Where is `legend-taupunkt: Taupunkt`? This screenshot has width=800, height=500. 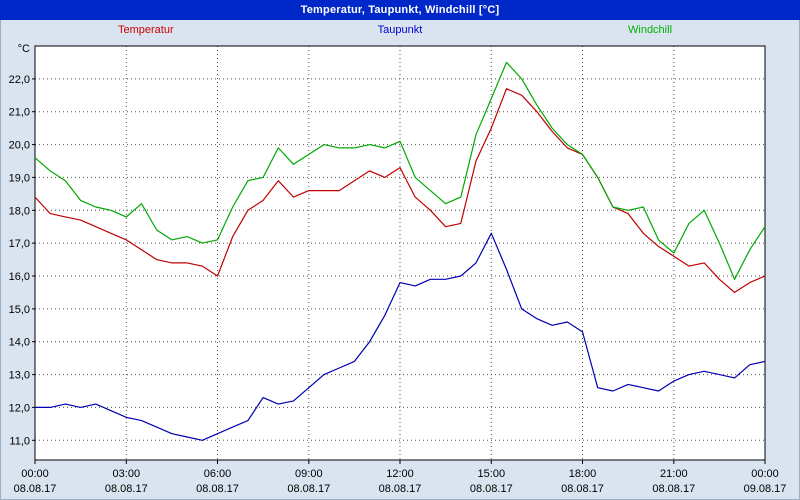 legend-taupunkt: Taupunkt is located at coordinates (400, 30).